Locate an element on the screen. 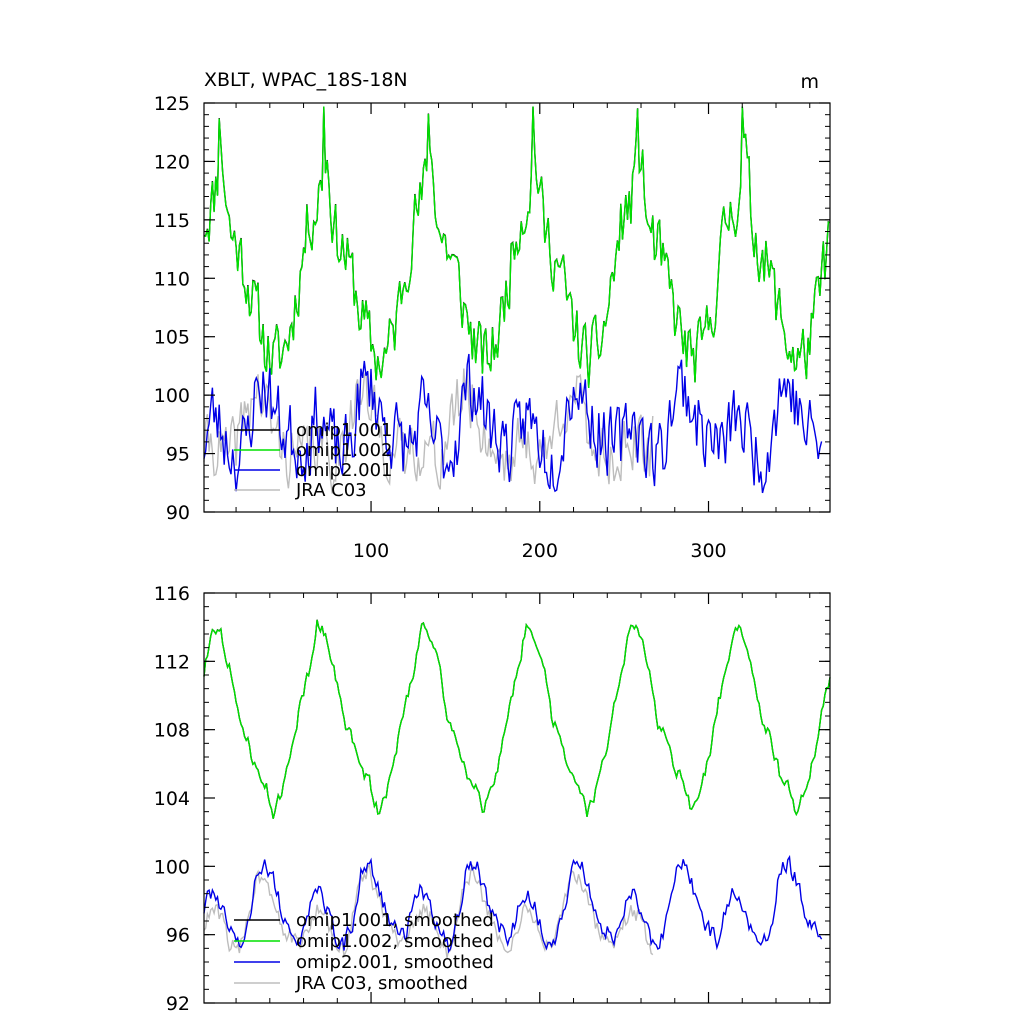 The image size is (1024, 1024). legend-label: omip1.002, smoothed is located at coordinates (395, 941).